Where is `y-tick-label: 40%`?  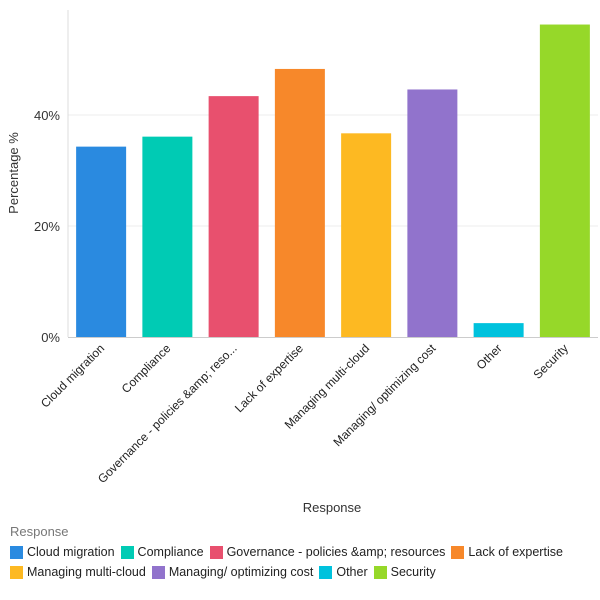 y-tick-label: 40% is located at coordinates (47, 115).